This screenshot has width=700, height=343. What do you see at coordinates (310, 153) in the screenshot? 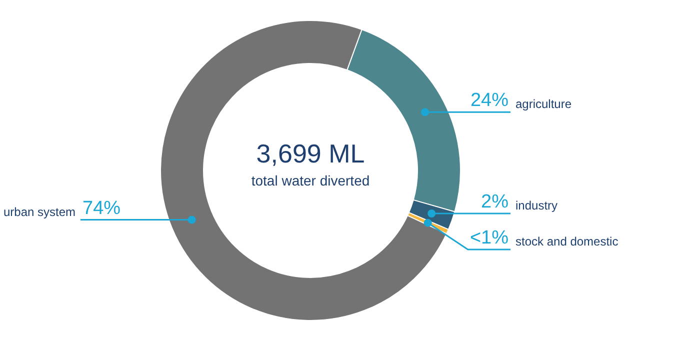
I see `text: 3,699 ML` at bounding box center [310, 153].